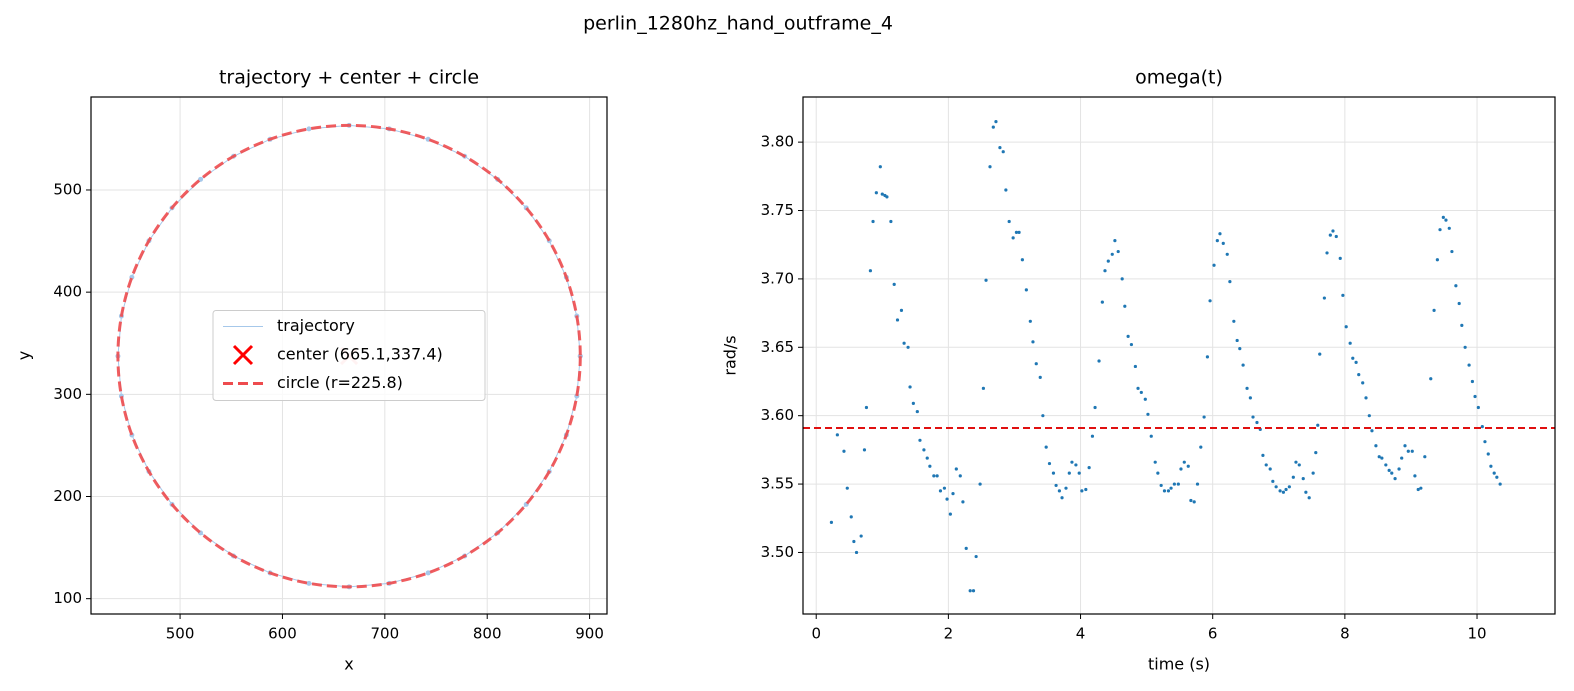 This screenshot has width=1574, height=691. I want to click on y-tick-label: 3.75, so click(777, 210).